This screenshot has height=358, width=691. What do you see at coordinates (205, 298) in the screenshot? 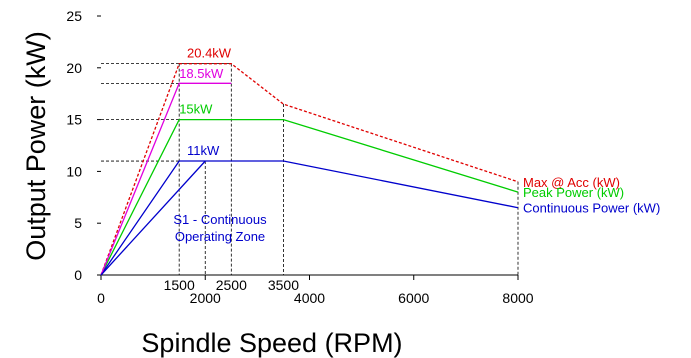
I see `x-tick-label: 2000` at bounding box center [205, 298].